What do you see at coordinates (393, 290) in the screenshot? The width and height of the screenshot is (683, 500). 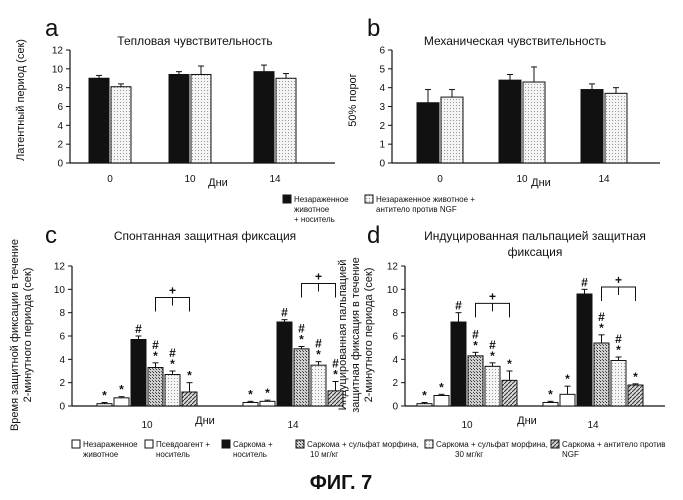 I see `panel-d-ytick-label-5: 10` at bounding box center [393, 290].